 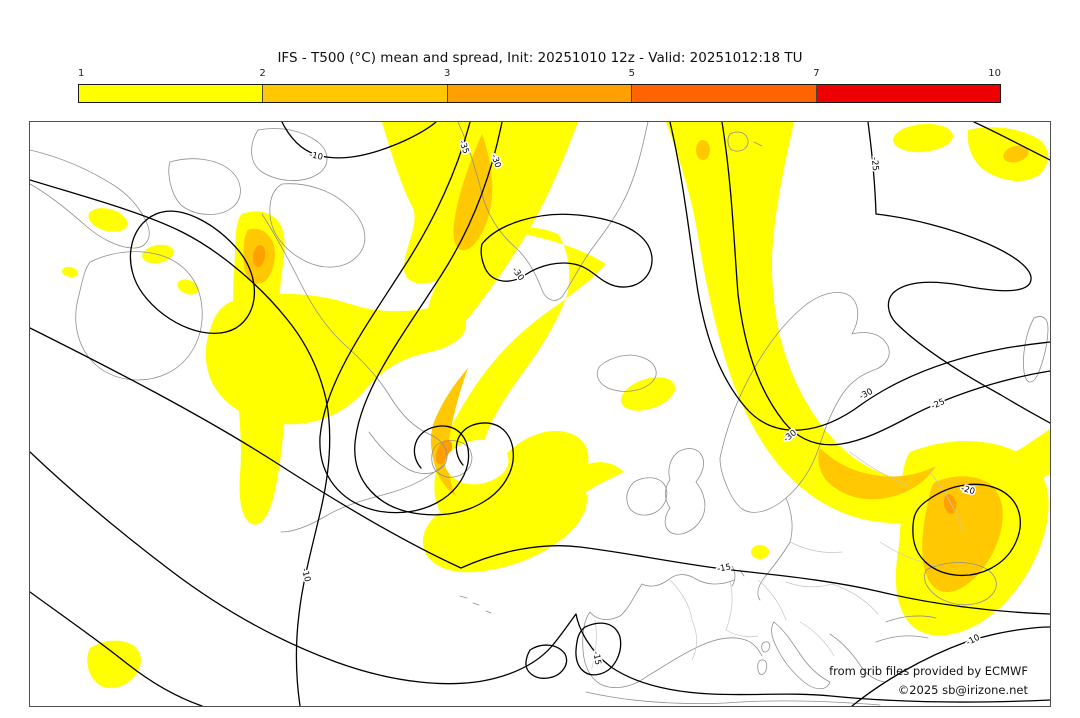 What do you see at coordinates (962, 690) in the screenshot?
I see `attribution-copyright: ©2025 sb@irizone.net` at bounding box center [962, 690].